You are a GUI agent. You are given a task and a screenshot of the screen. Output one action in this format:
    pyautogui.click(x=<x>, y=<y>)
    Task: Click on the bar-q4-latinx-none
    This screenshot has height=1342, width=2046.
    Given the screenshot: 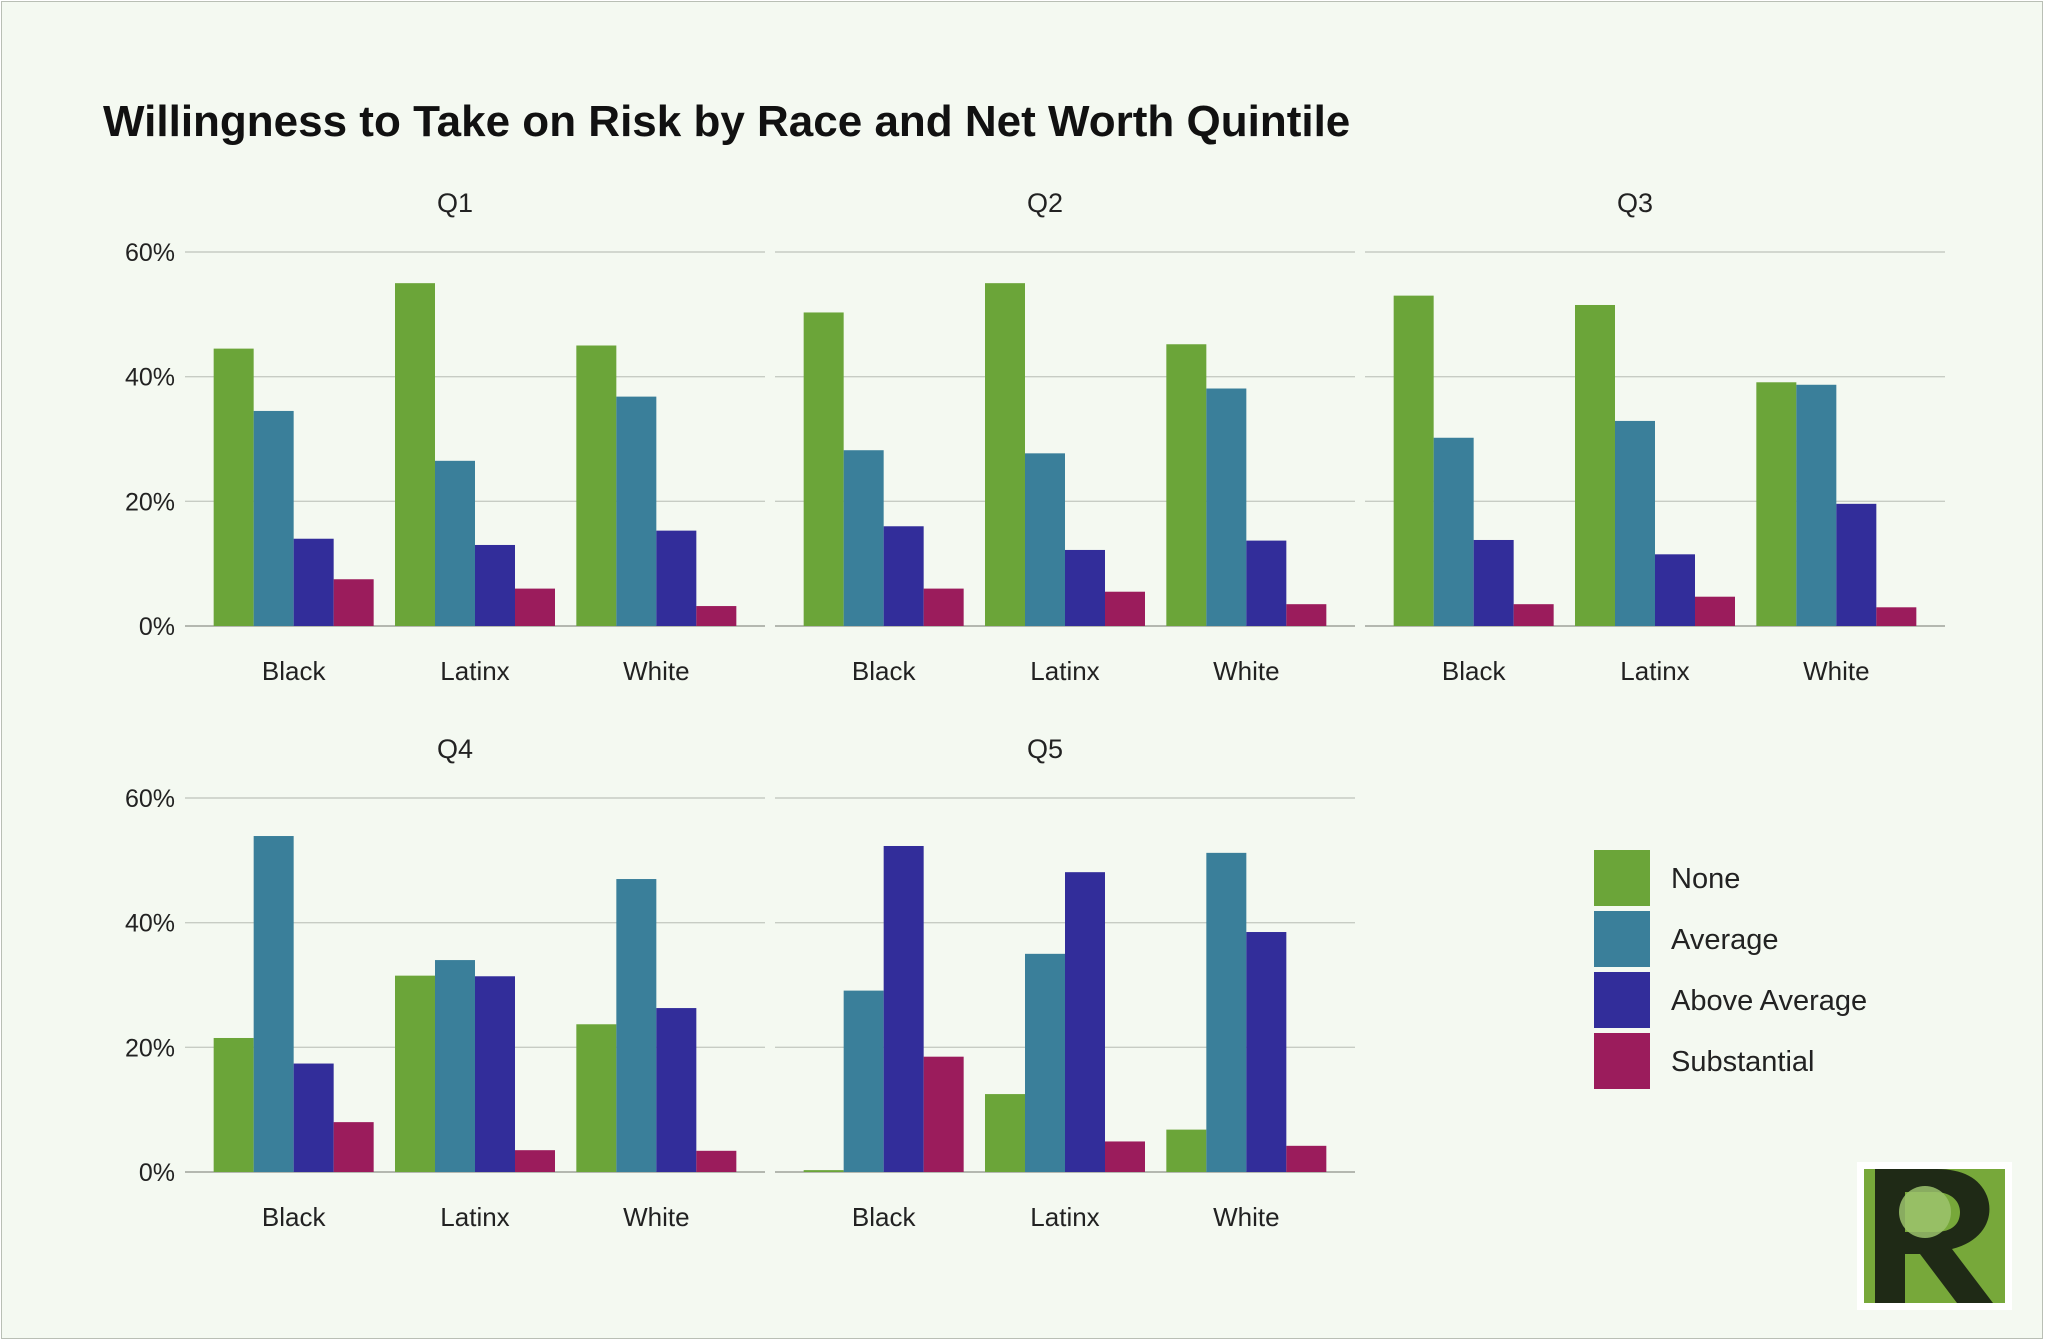 What is the action you would take?
    pyautogui.click(x=415, y=1073)
    